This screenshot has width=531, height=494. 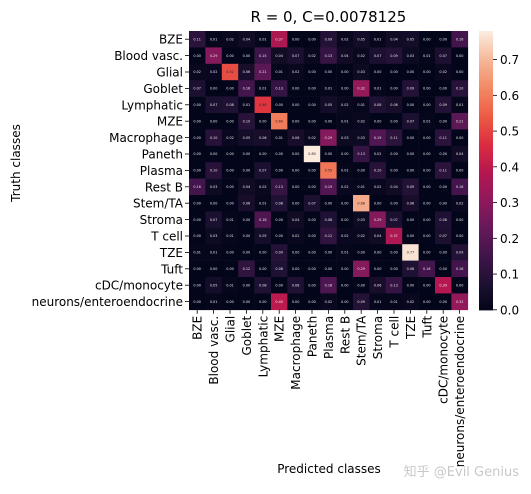 I want to click on cell-value-label: 0.10, so click(x=214, y=138).